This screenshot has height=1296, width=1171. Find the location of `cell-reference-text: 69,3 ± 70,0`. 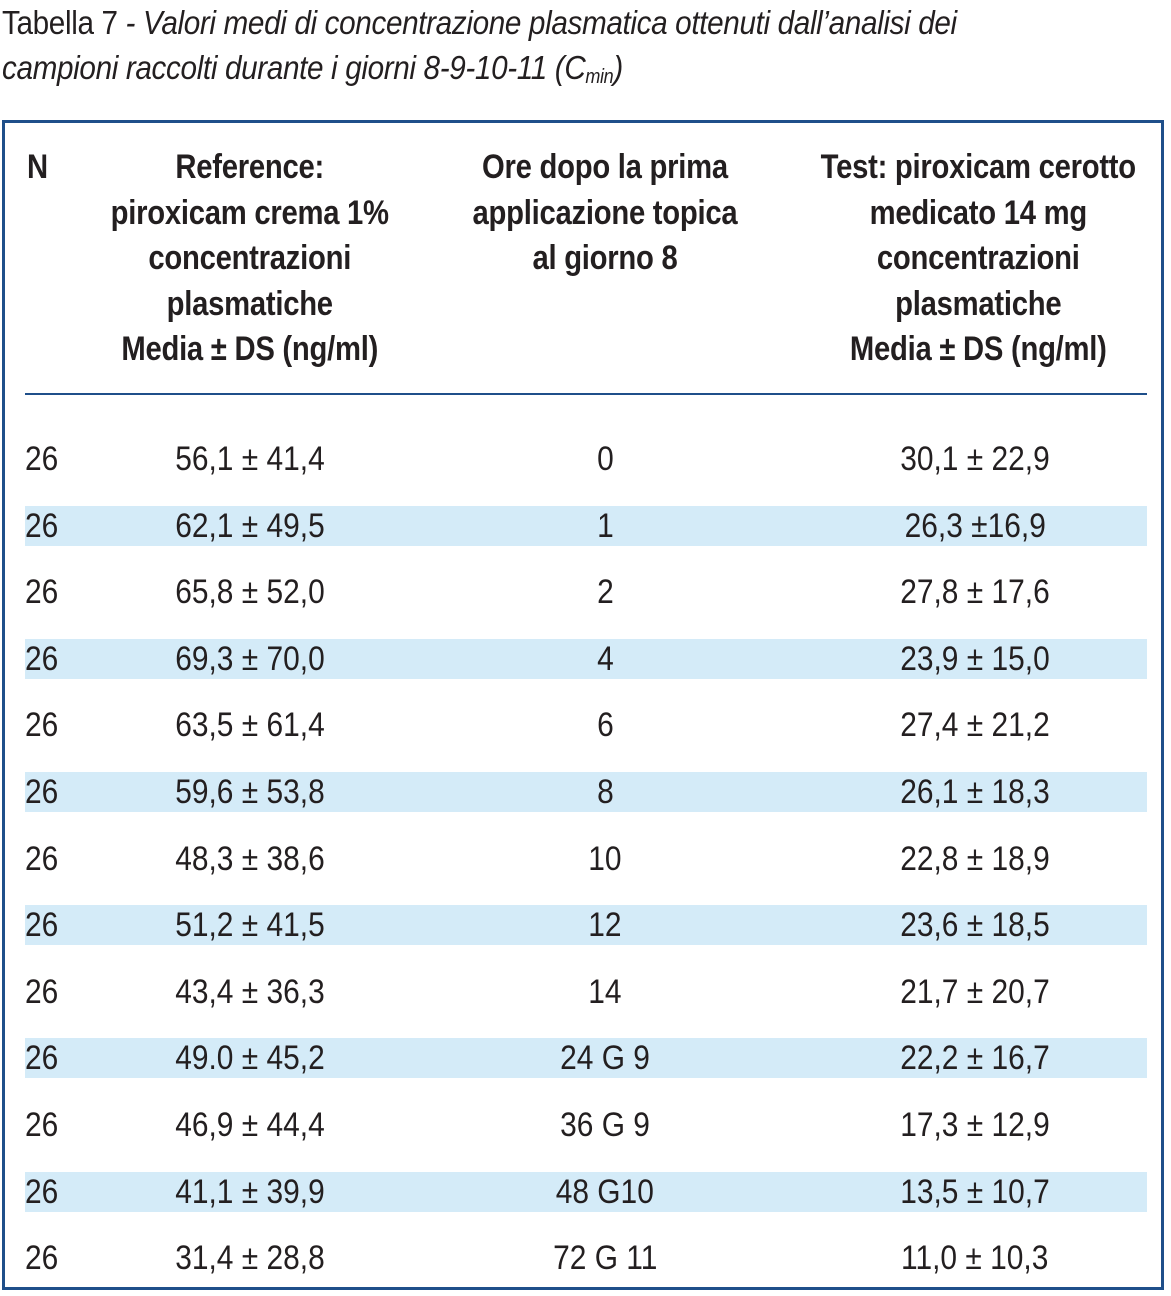

cell-reference-text: 69,3 ± 70,0 is located at coordinates (250, 658).